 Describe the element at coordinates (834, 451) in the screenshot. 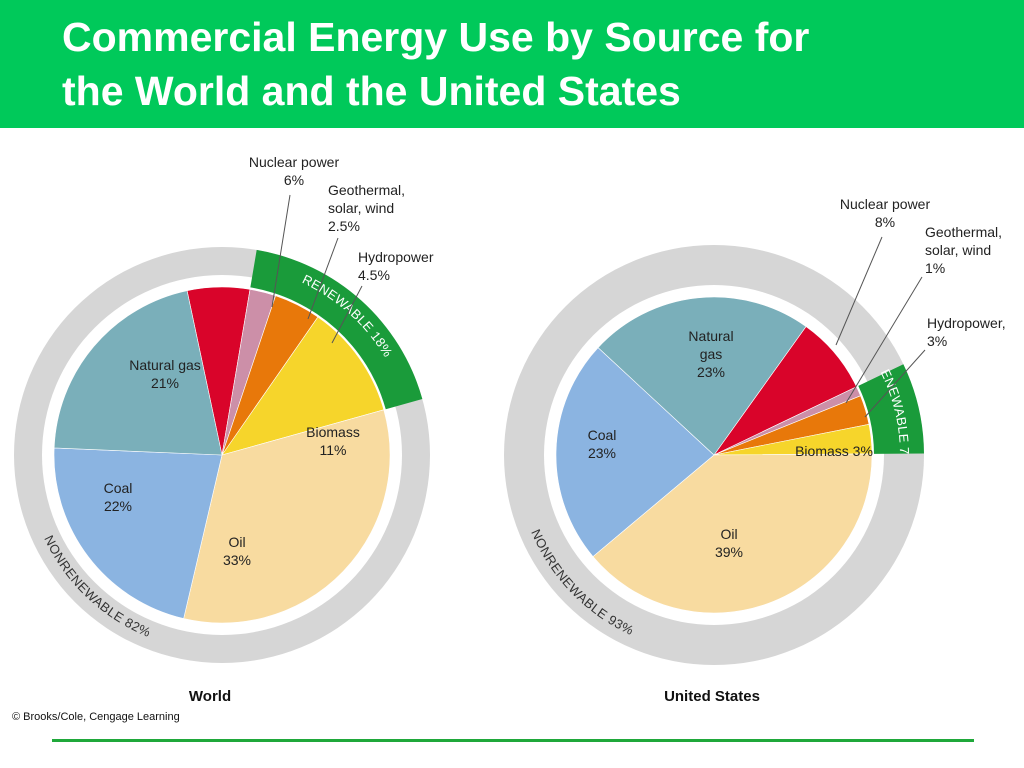

I see `label-biomass: Biomass 3%` at that location.